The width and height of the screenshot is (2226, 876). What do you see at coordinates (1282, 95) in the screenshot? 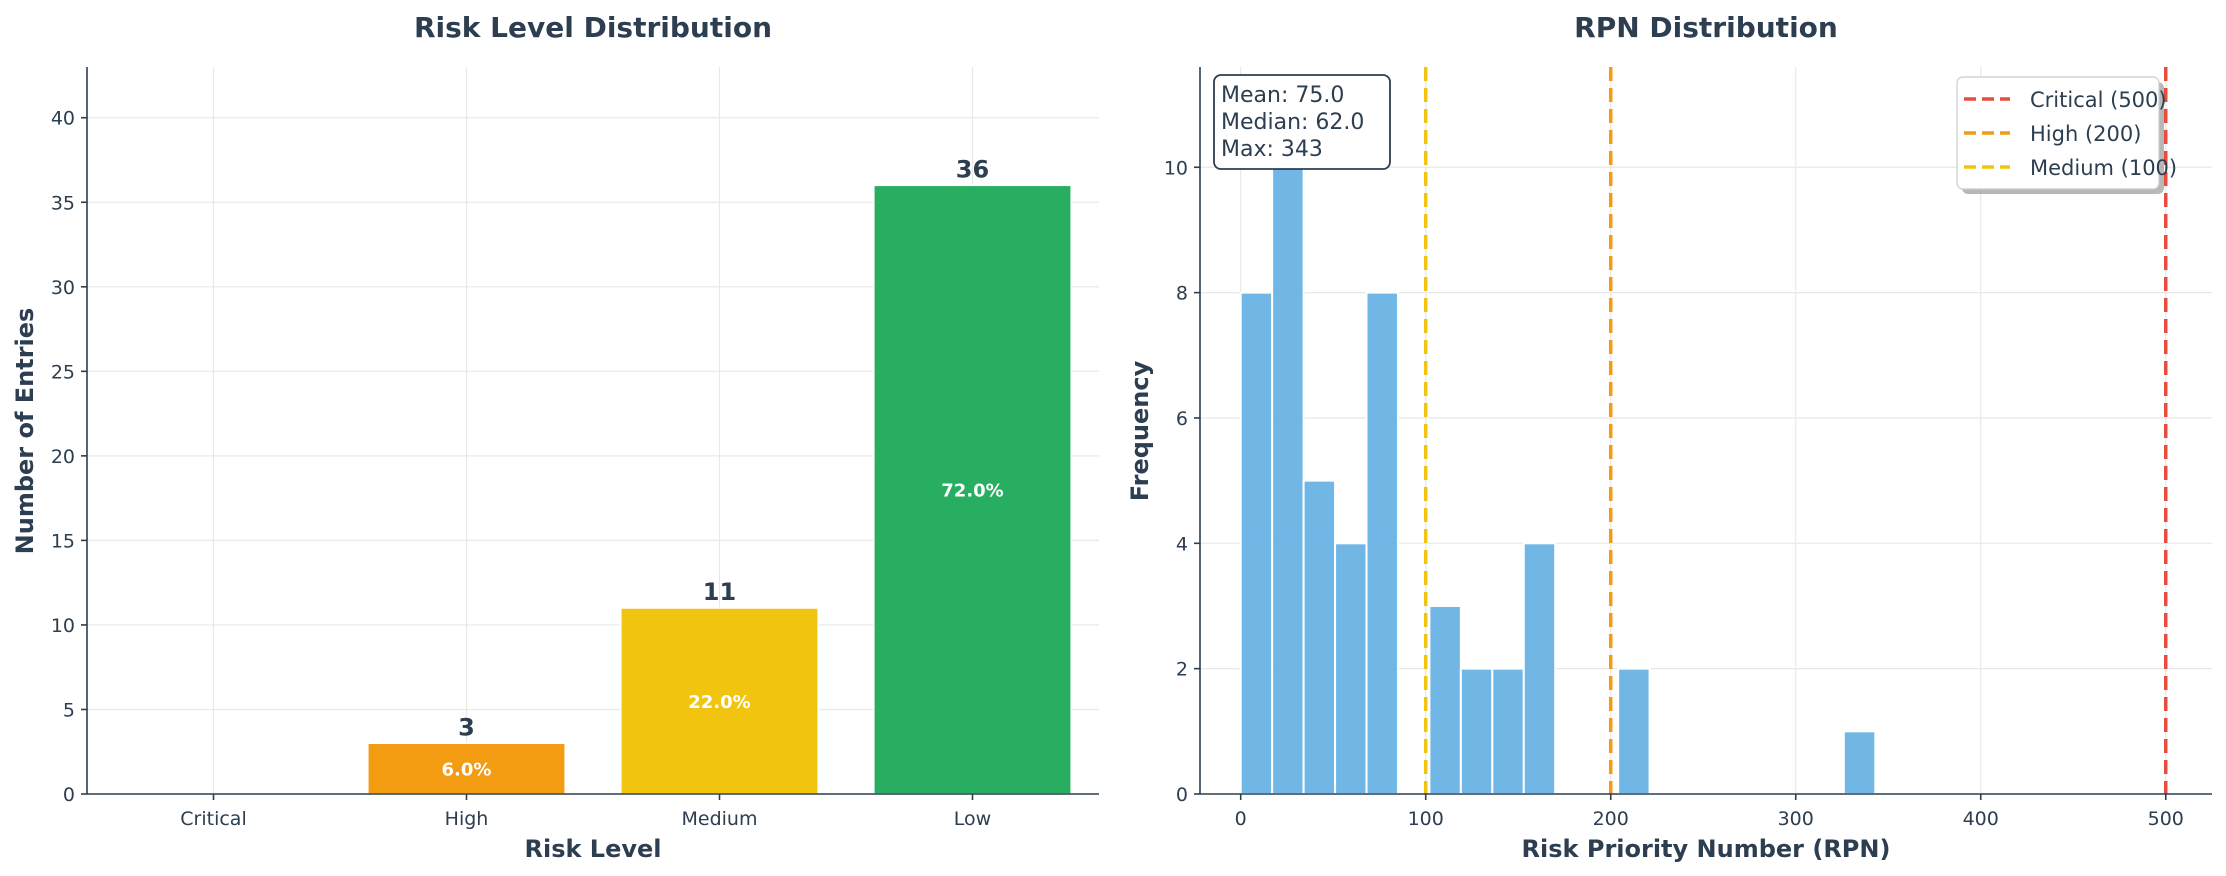
I see `stats-mean: Mean: 75.0` at bounding box center [1282, 95].